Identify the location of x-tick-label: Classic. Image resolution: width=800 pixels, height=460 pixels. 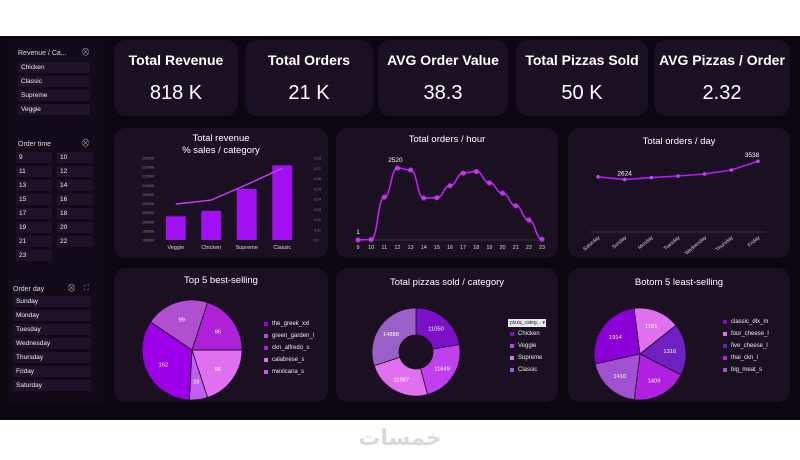
(282, 248).